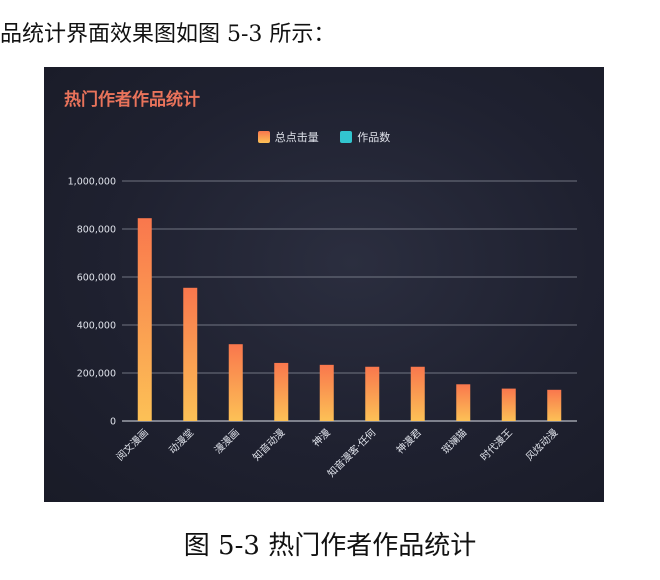 The image size is (660, 580). Describe the element at coordinates (96, 230) in the screenshot. I see `y-tick-label: 800,000` at that location.